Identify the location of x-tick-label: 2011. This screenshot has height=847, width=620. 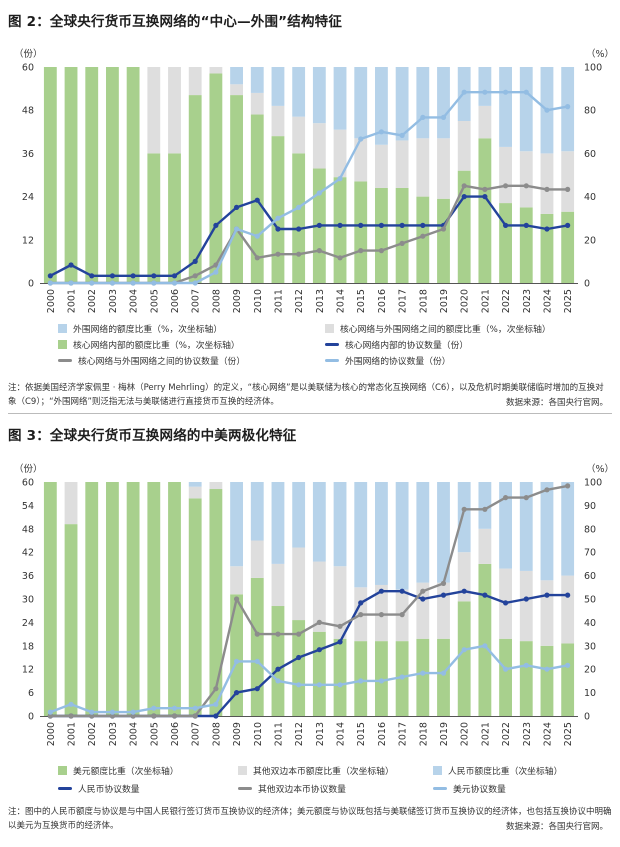
(278, 301).